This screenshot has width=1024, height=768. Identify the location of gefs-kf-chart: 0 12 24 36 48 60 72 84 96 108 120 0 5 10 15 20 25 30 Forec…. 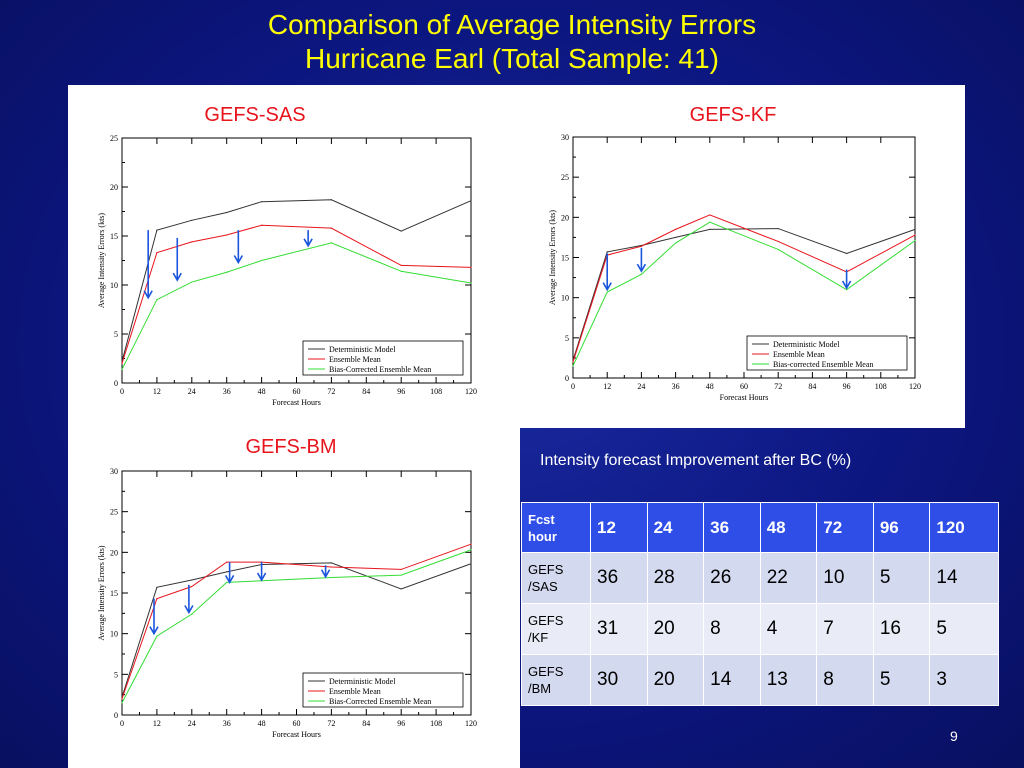
(734, 267).